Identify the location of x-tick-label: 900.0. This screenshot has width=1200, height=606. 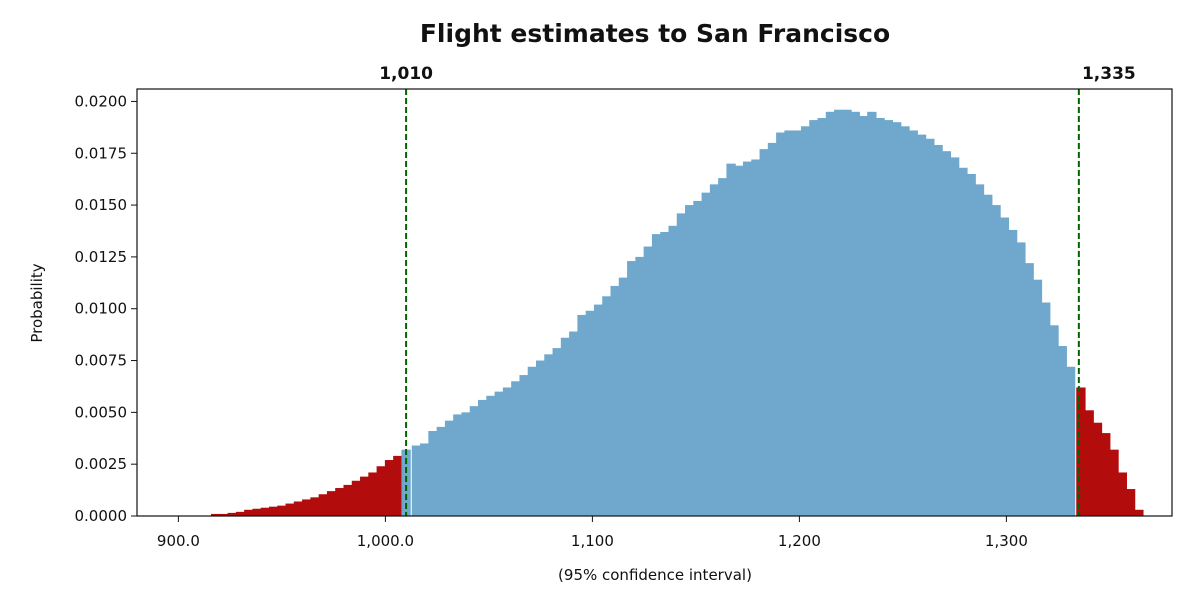
(178, 541).